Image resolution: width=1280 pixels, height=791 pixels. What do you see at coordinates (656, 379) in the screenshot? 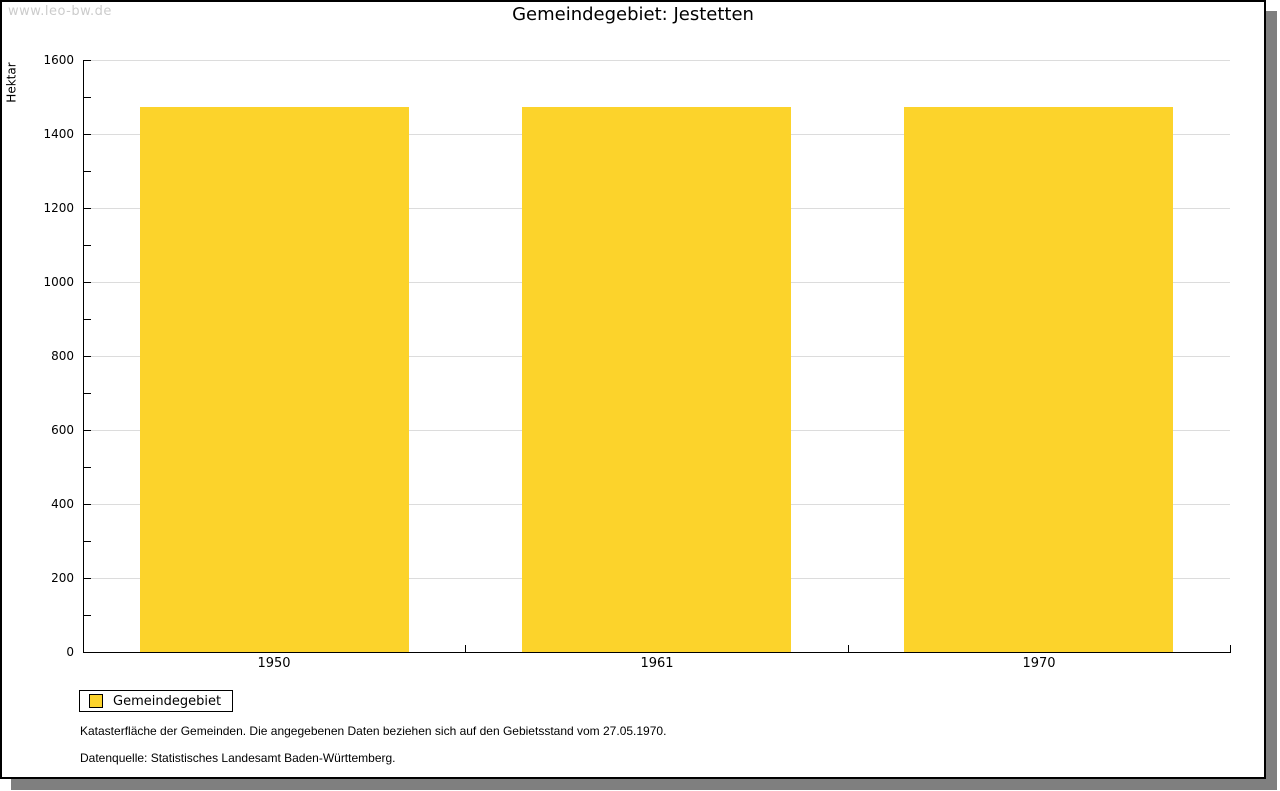
I see `bar-1961` at bounding box center [656, 379].